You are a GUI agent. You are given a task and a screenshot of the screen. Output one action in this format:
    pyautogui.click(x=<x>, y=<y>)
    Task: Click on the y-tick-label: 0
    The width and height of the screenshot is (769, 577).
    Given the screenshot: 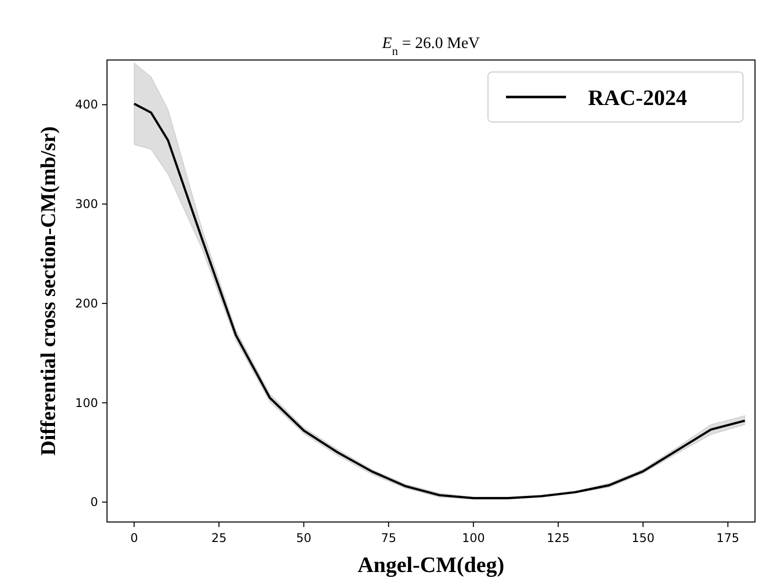 What is the action you would take?
    pyautogui.click(x=94, y=502)
    